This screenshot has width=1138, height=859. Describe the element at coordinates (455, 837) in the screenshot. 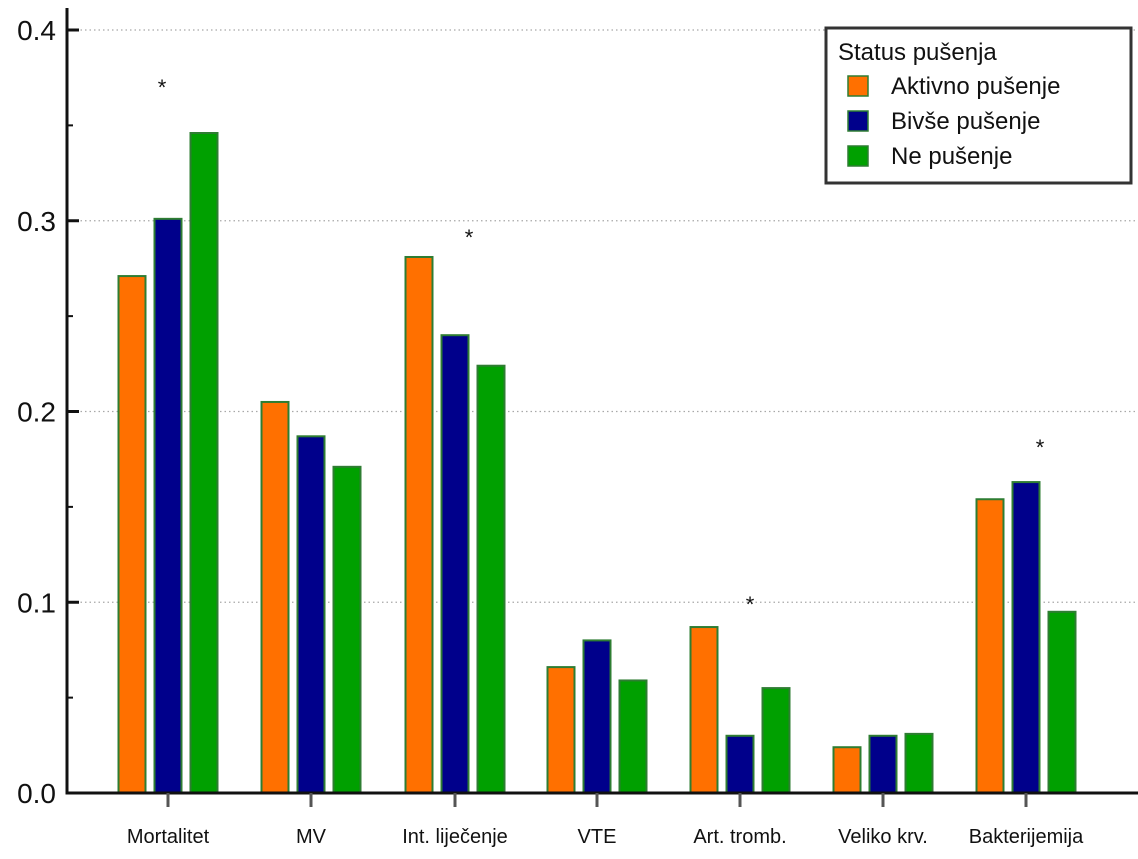

I see `x-tick-label: Int. liječenje` at that location.